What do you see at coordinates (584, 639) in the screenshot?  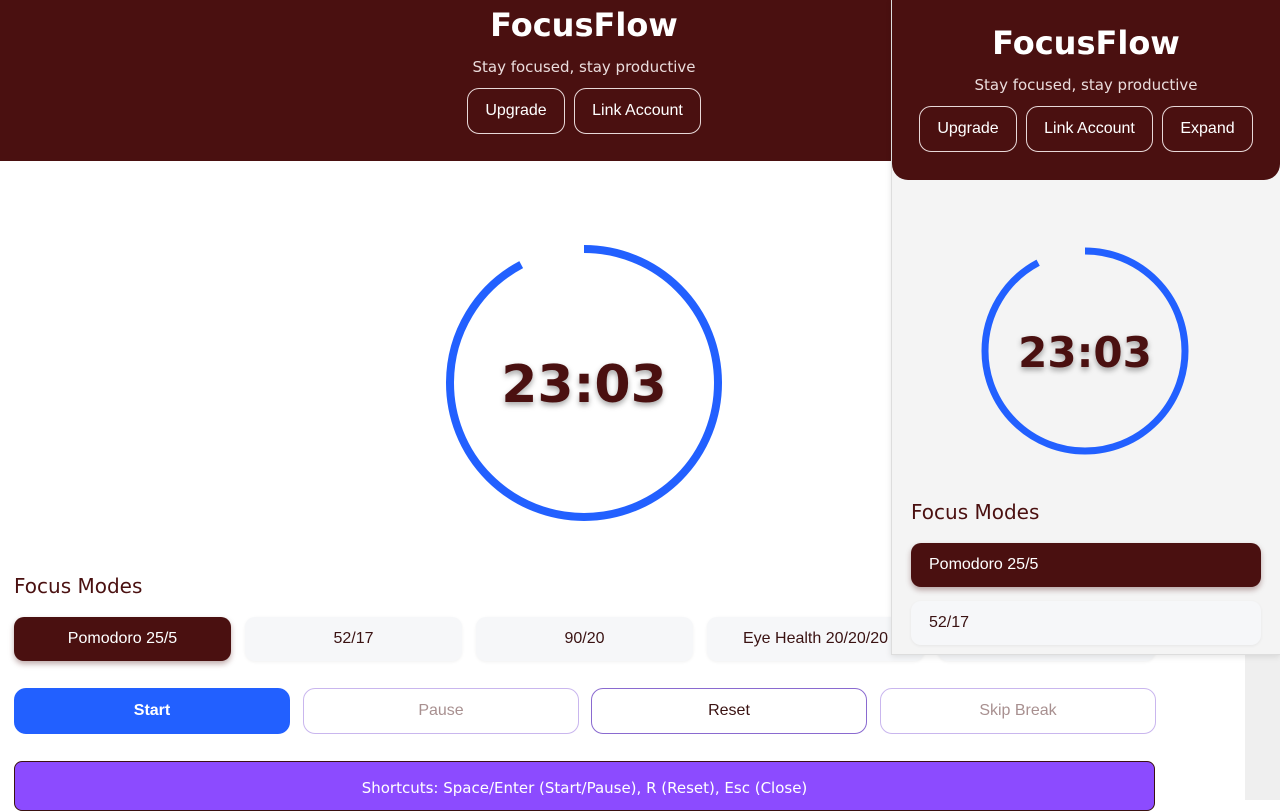 I see `mode-90-20: 90/20` at bounding box center [584, 639].